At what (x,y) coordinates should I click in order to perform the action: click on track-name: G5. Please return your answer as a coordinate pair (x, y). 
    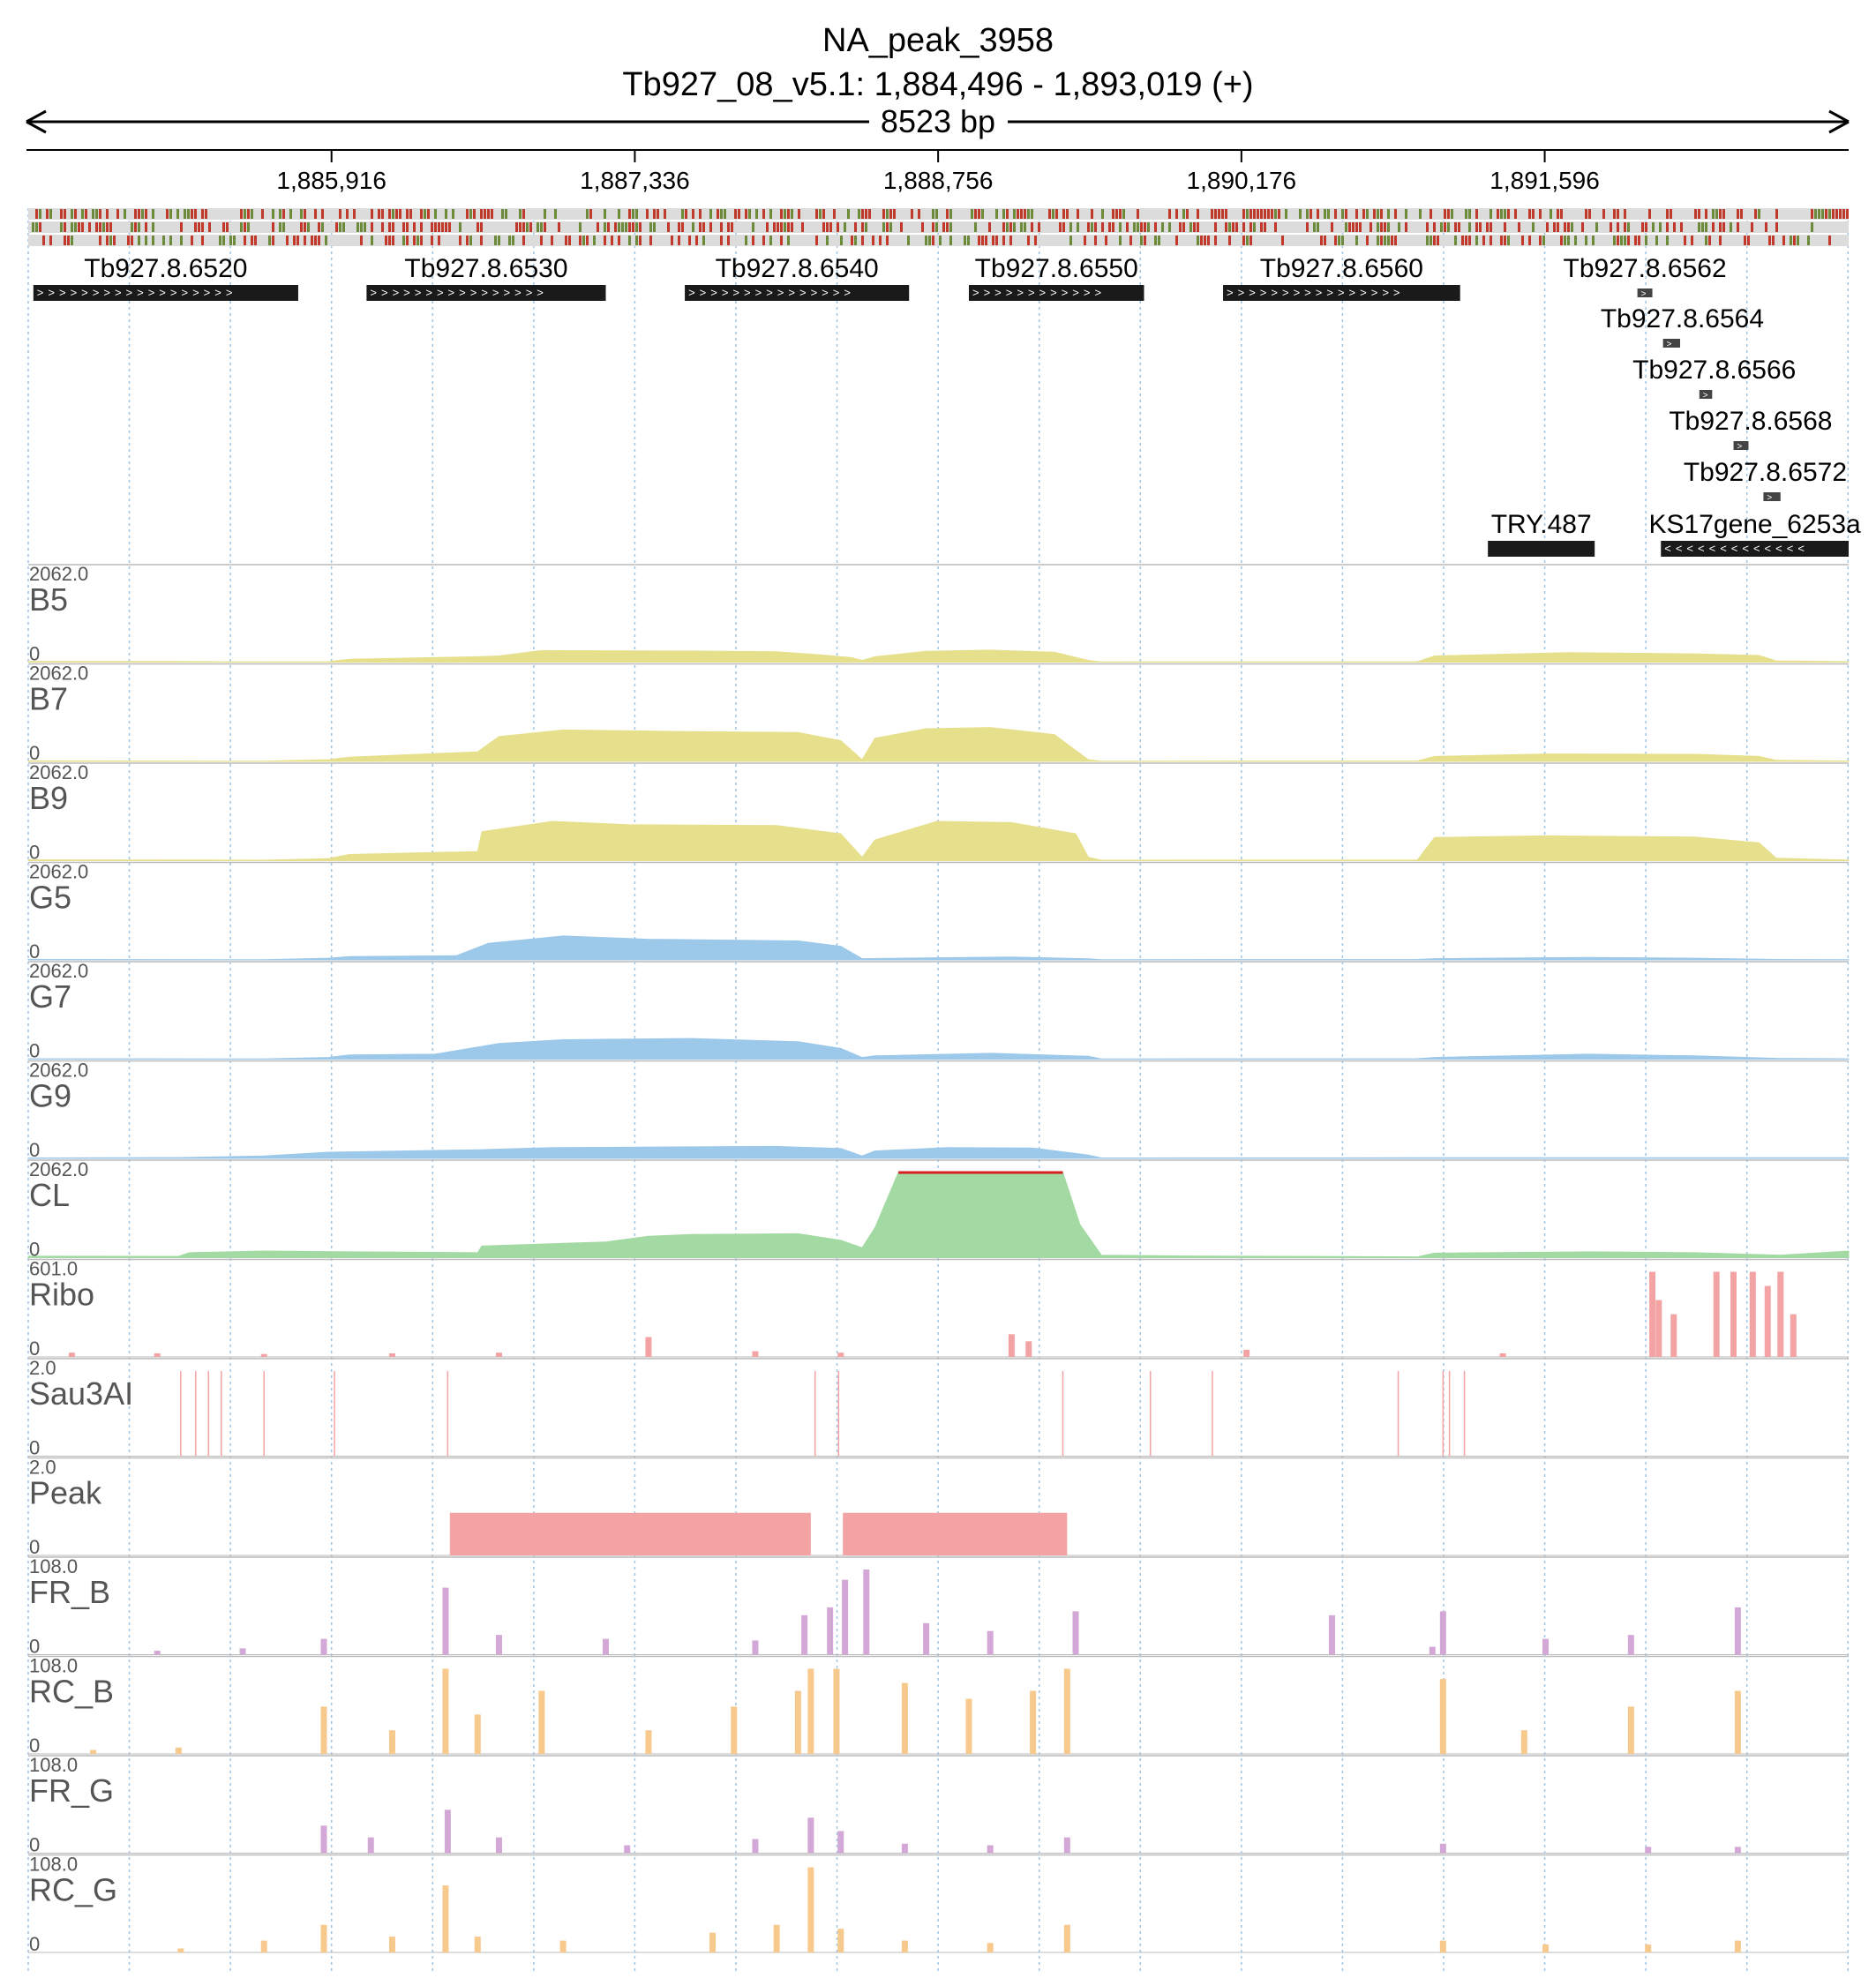
    Looking at the image, I should click on (50, 898).